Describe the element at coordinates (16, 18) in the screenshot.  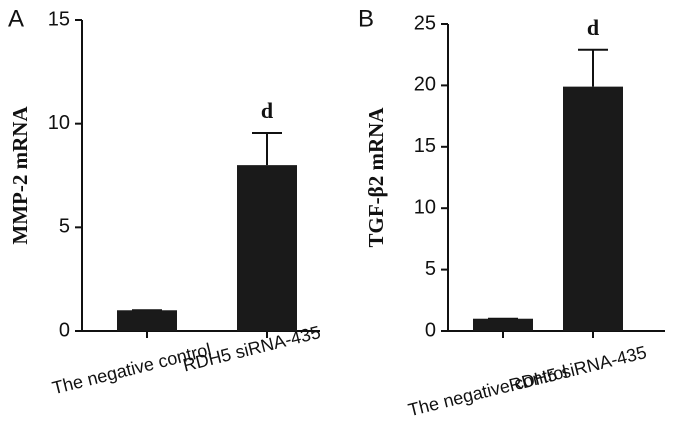
I see `panel-letter: A` at that location.